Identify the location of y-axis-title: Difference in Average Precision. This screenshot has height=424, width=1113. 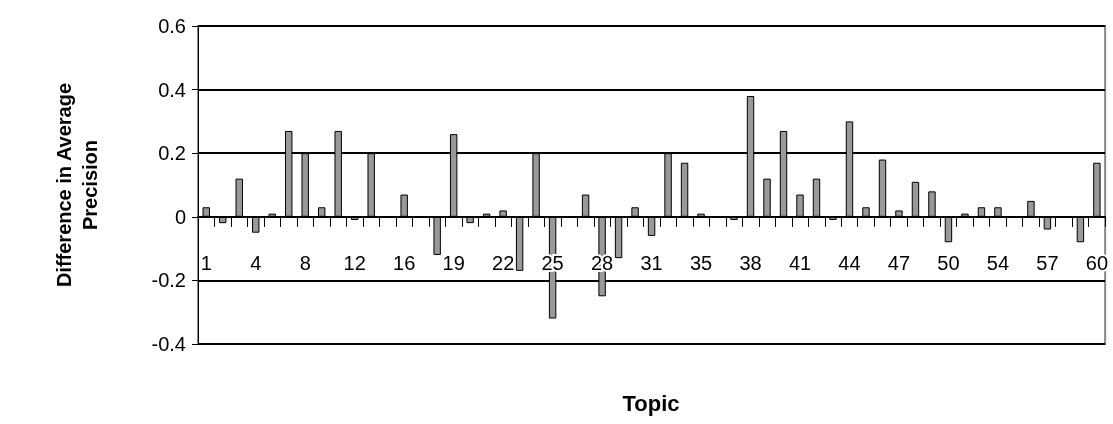
(77, 185).